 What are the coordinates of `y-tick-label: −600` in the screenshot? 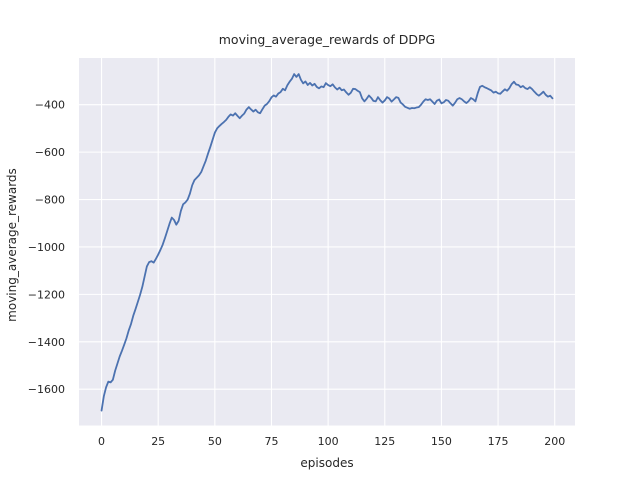 It's located at (50, 152).